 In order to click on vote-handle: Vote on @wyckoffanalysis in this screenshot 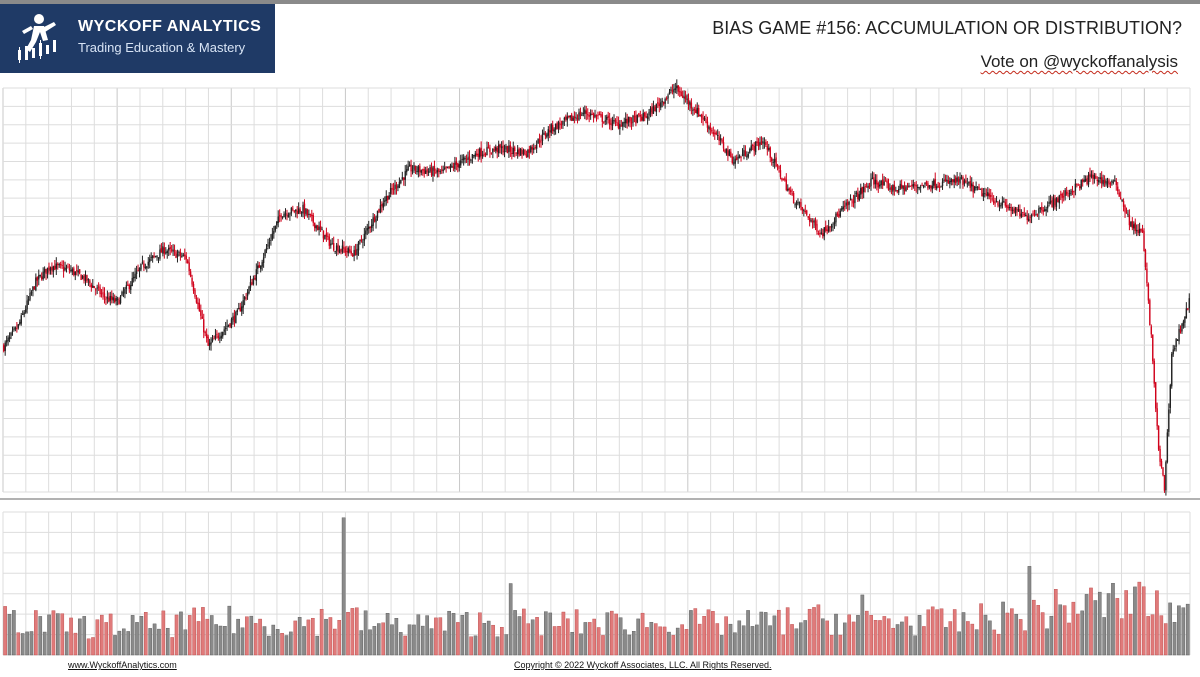, I will do `click(1079, 61)`.